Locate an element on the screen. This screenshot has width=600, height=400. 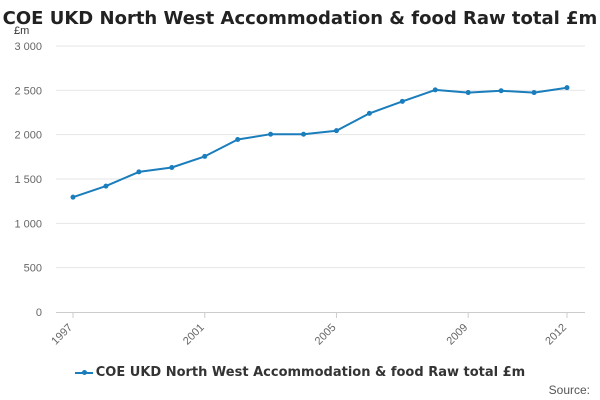
y-axis-unit-label: £m is located at coordinates (22, 31).